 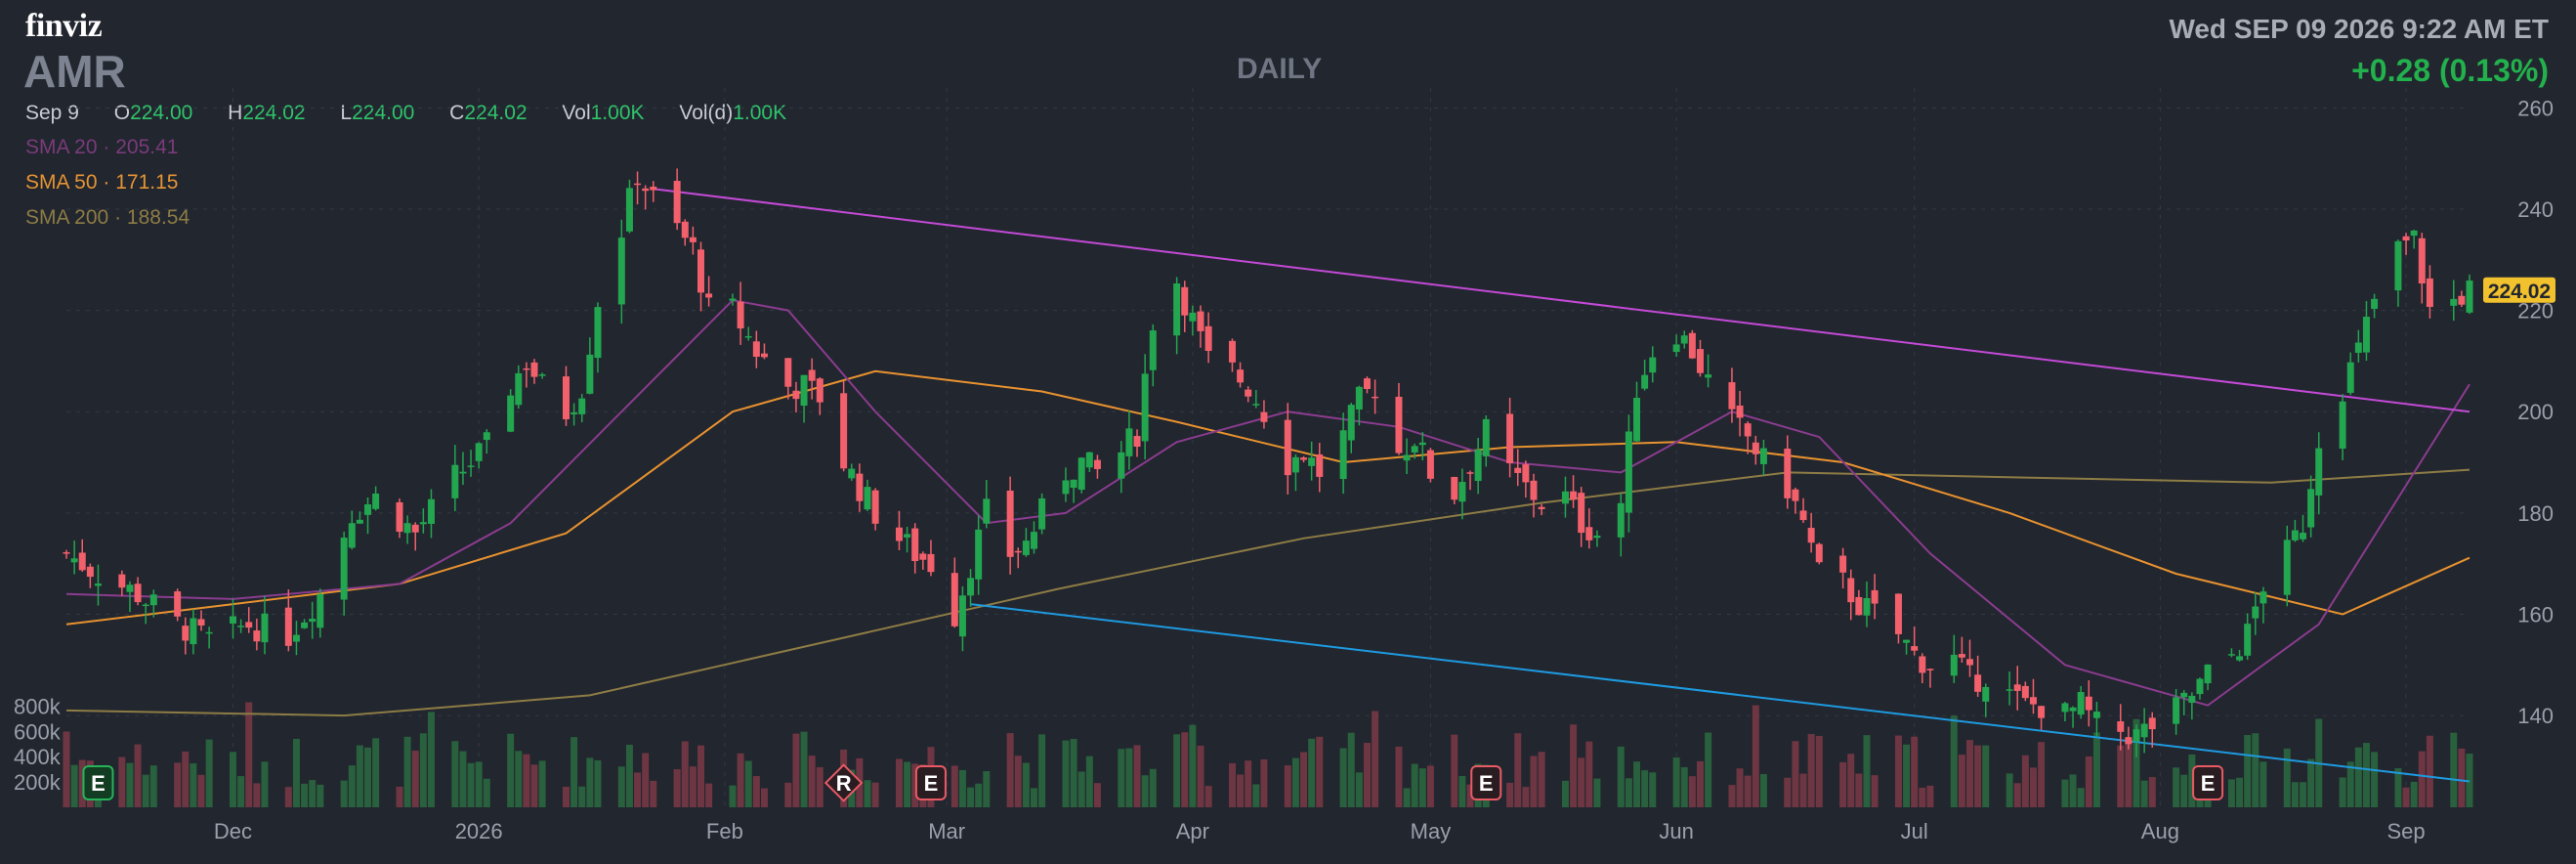 What do you see at coordinates (107, 217) in the screenshot?
I see `sma200-legend: SMA 200 · 188.54` at bounding box center [107, 217].